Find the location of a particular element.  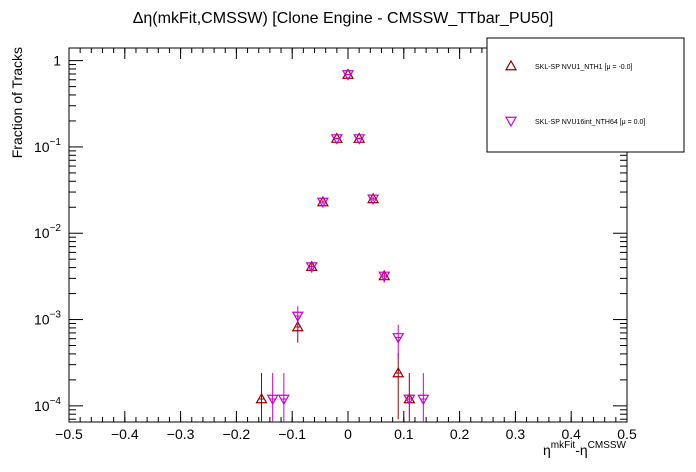

y-tick-label: 10⁻¹ is located at coordinates (47, 146).